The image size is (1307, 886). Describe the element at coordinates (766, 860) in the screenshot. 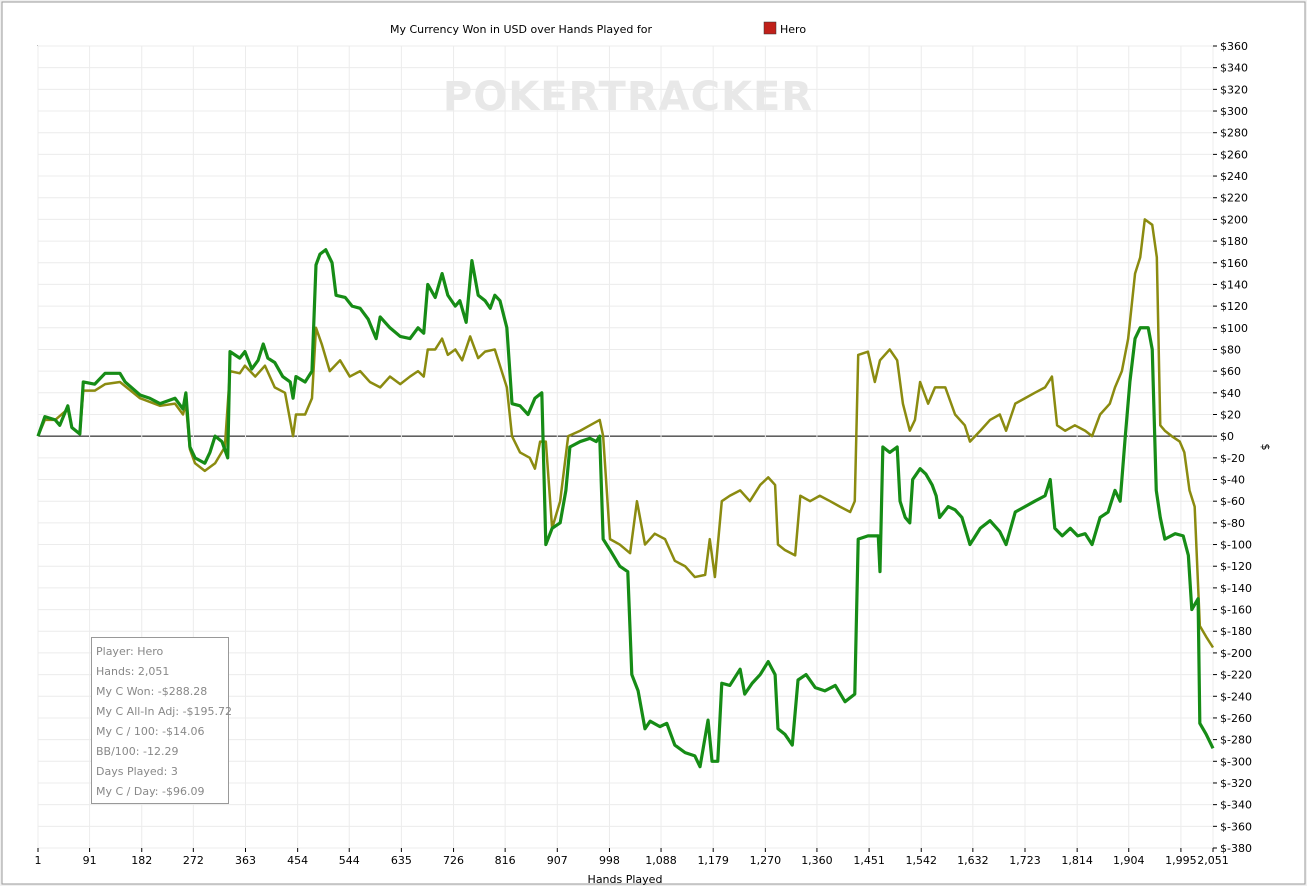

I see `x-tick-label: 1,270` at that location.